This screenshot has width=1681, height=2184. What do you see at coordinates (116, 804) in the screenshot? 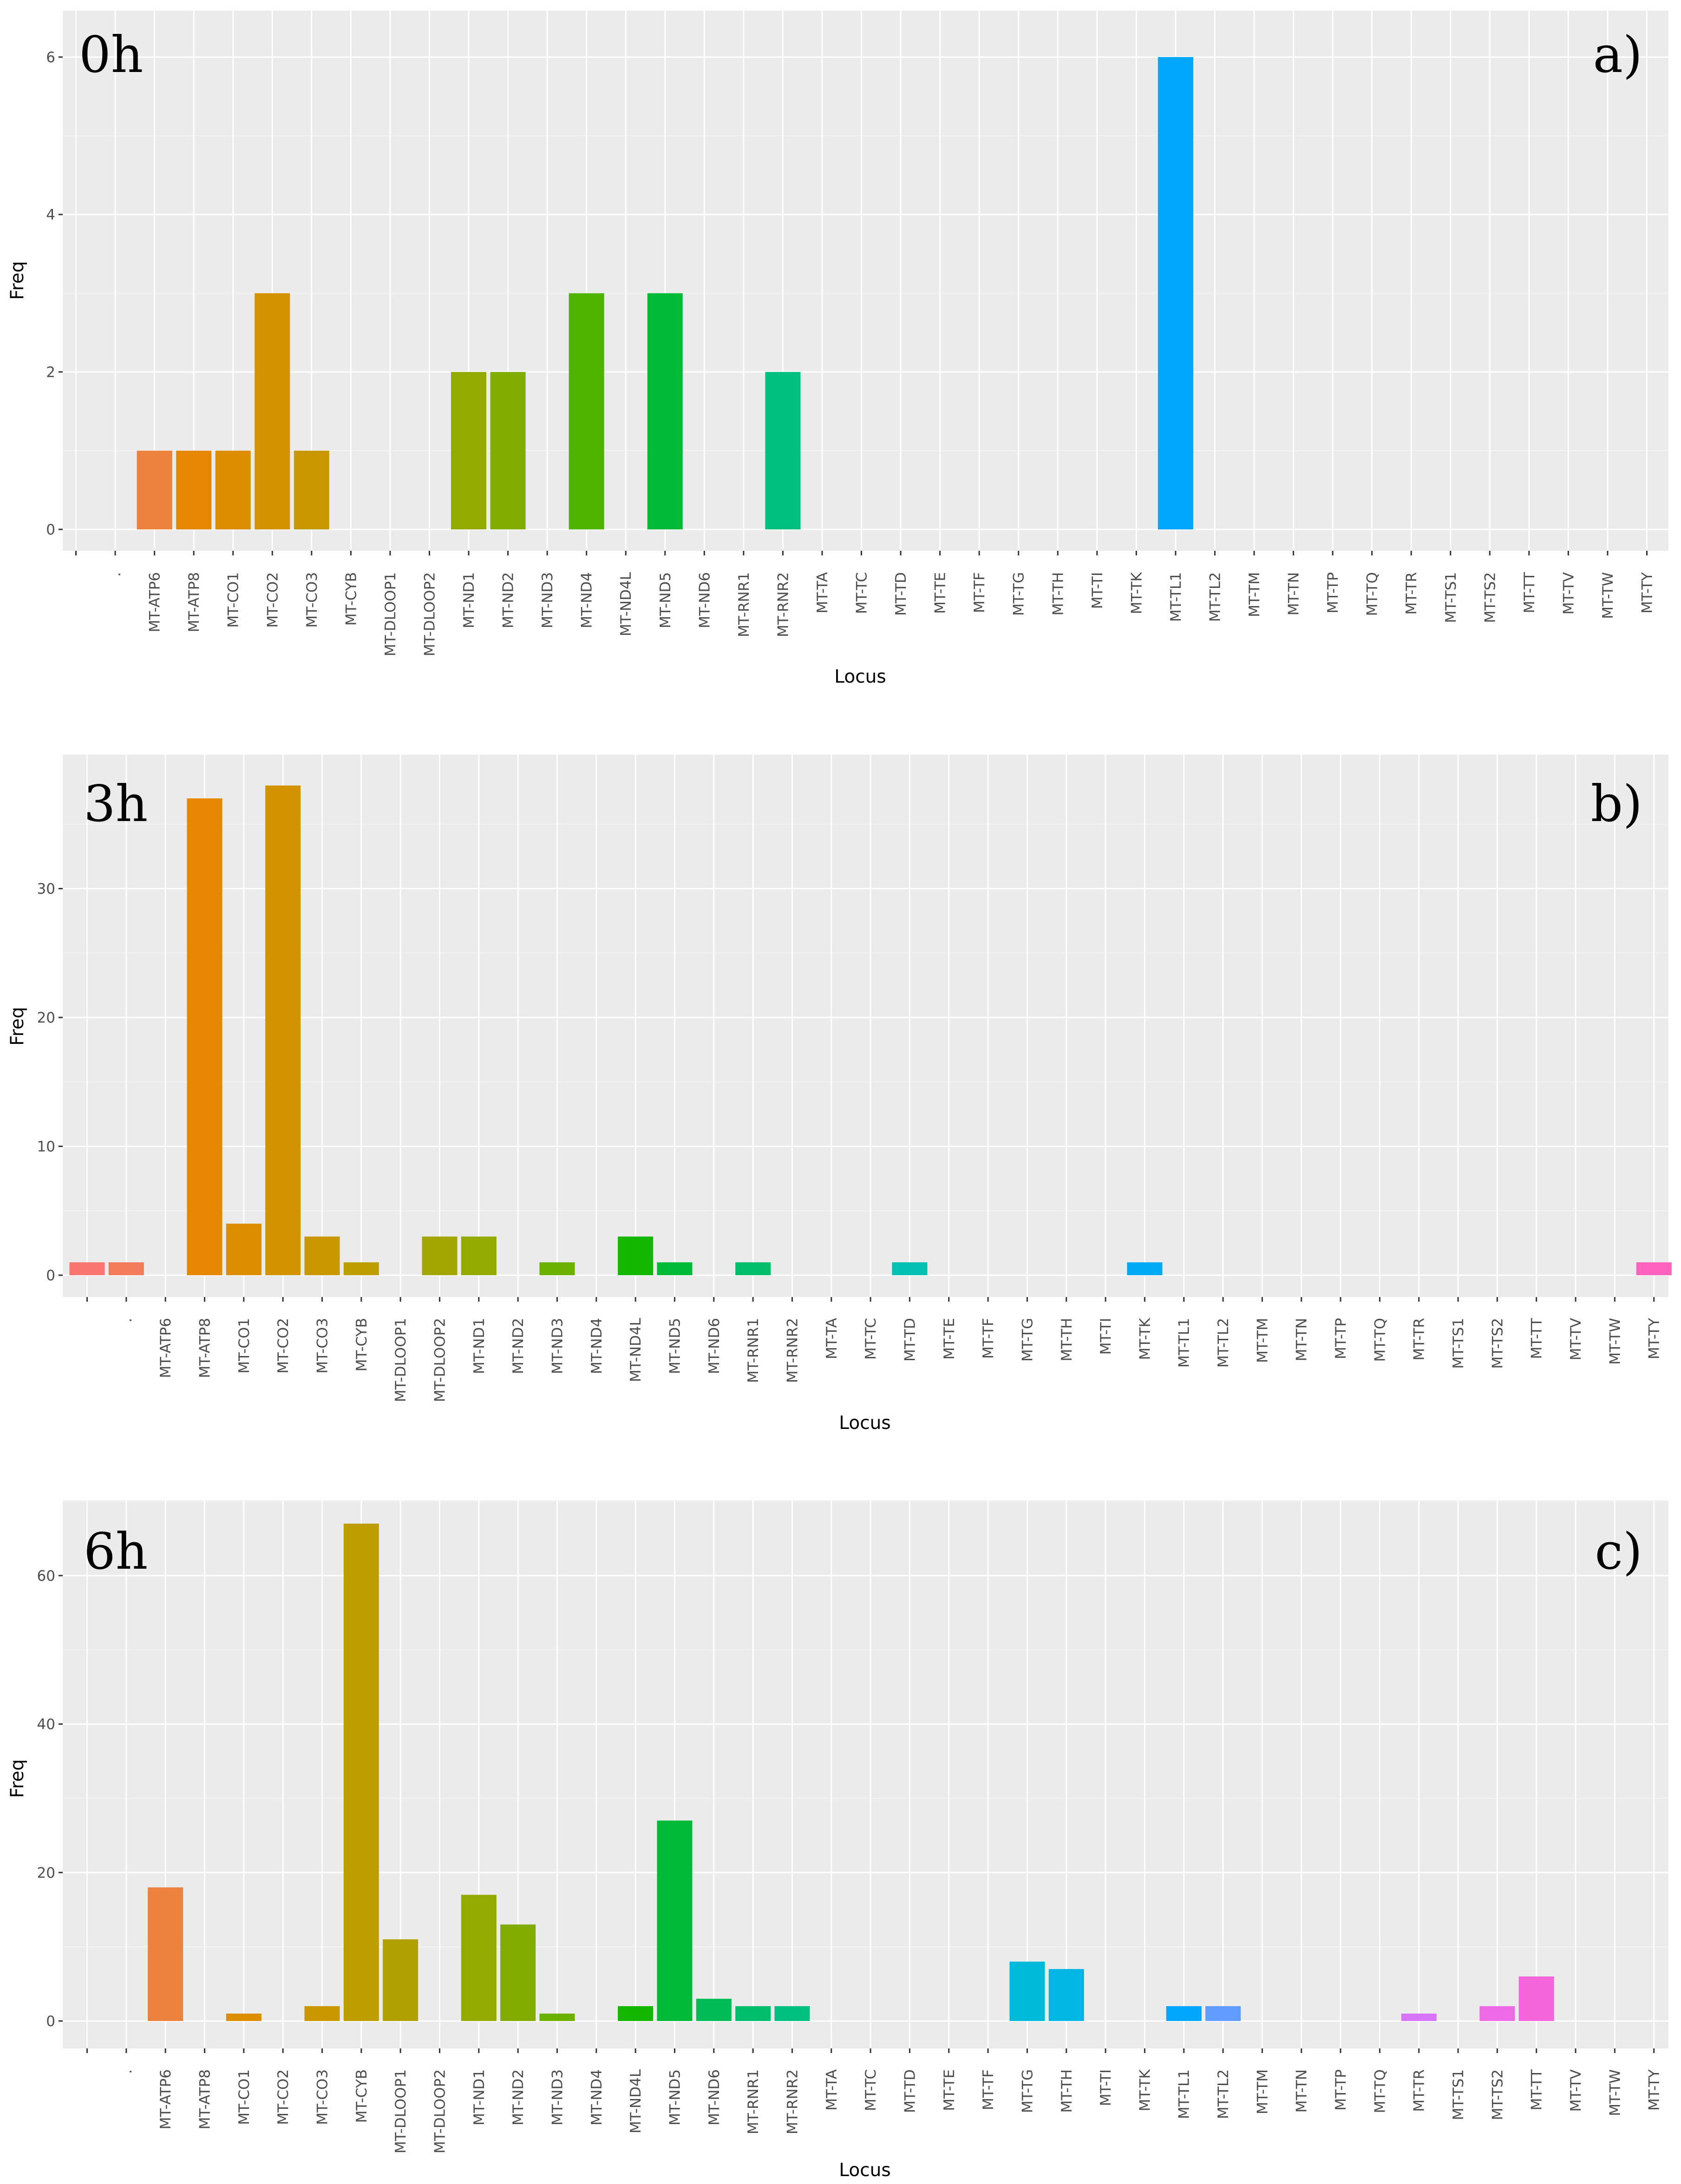
I see `time-label: 3h` at bounding box center [116, 804].